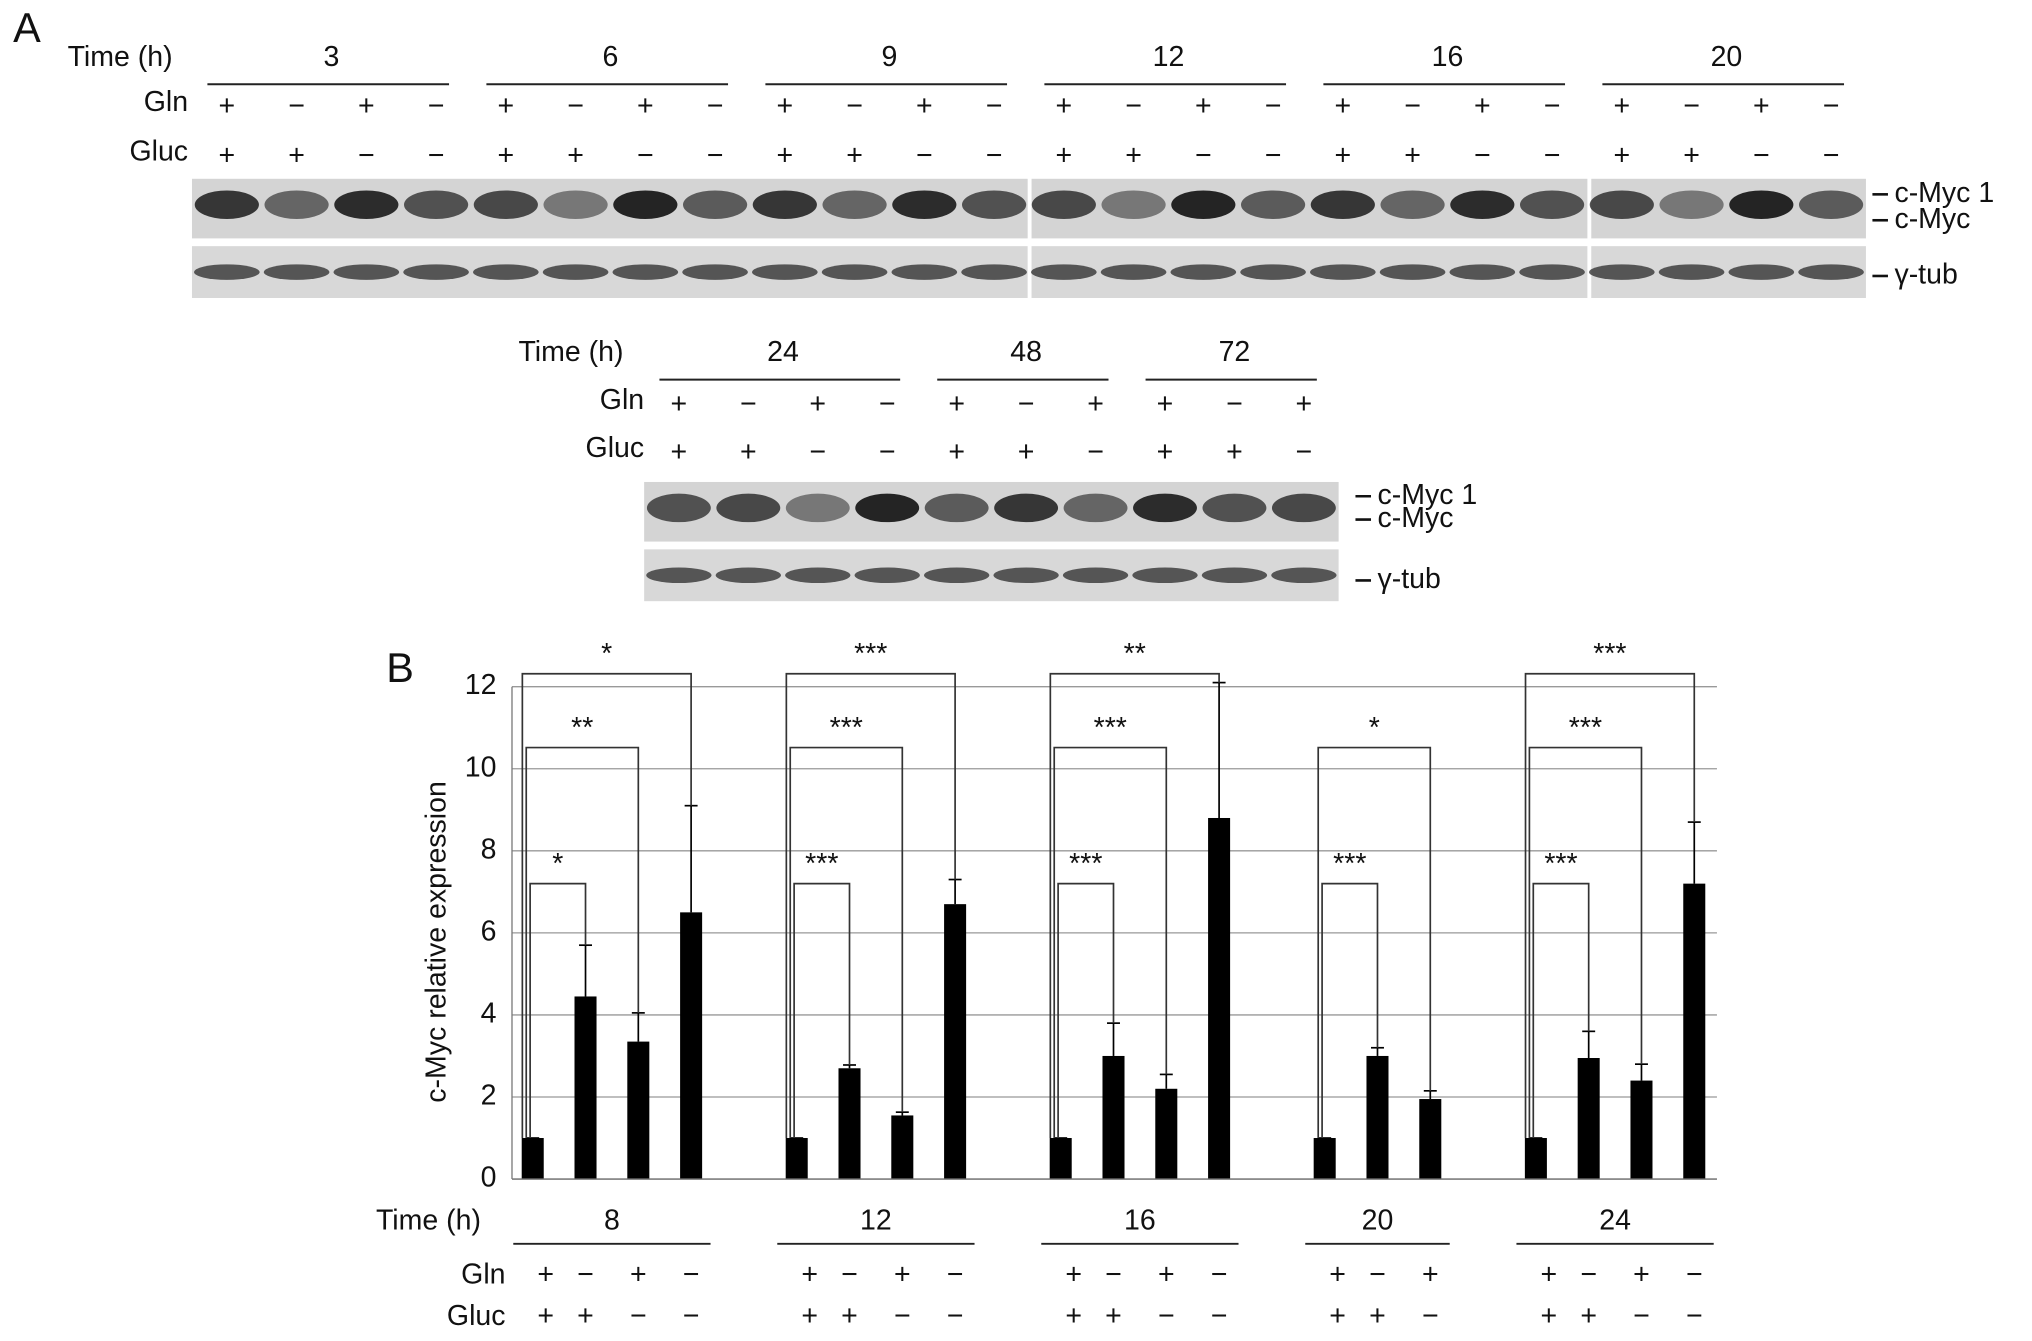  I want to click on time-value: 12, so click(1169, 57).